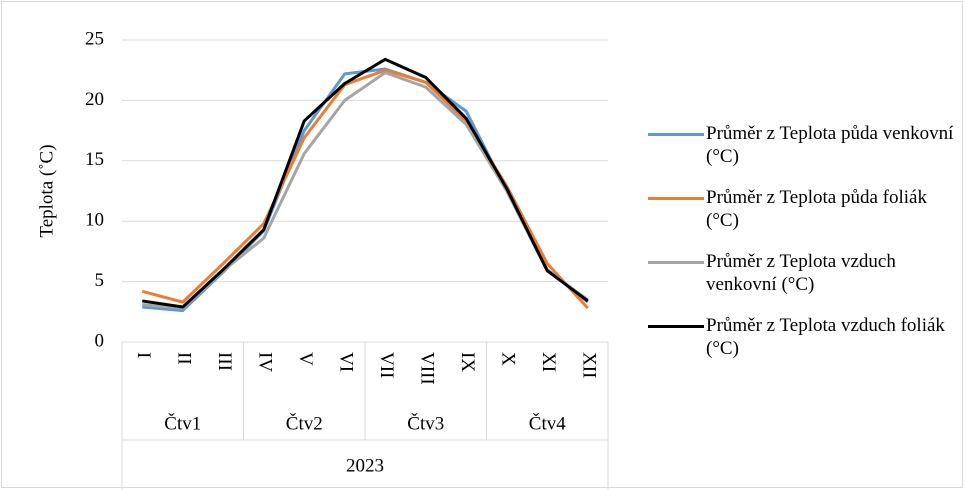 The image size is (965, 490). What do you see at coordinates (816, 209) in the screenshot?
I see `legend-label: Průměr z Teplota půda foliák (°C)` at bounding box center [816, 209].